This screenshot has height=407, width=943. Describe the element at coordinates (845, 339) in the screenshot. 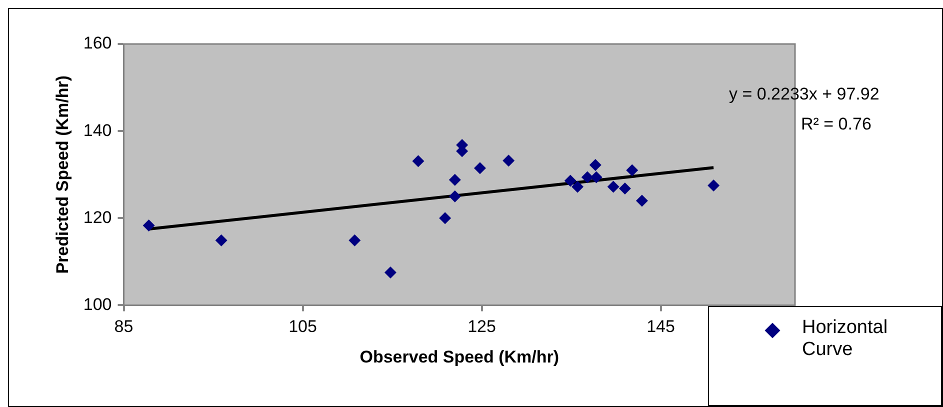

I see `legend-label: Horizontal Curve` at that location.